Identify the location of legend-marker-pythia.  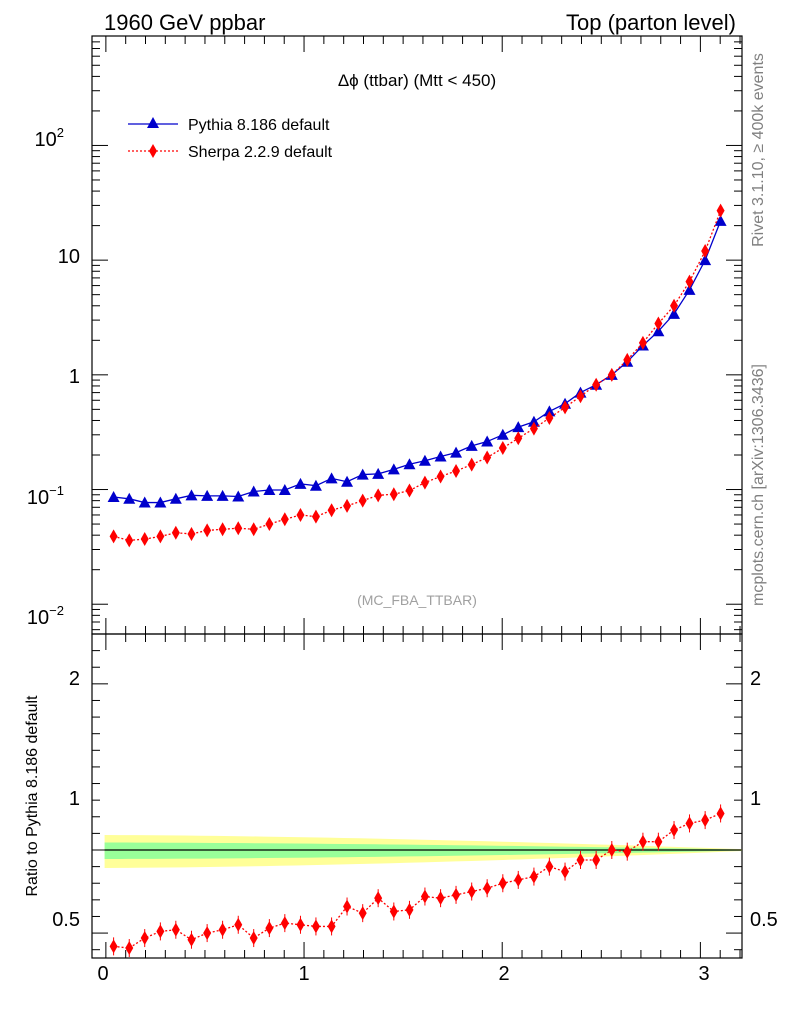
(153, 122).